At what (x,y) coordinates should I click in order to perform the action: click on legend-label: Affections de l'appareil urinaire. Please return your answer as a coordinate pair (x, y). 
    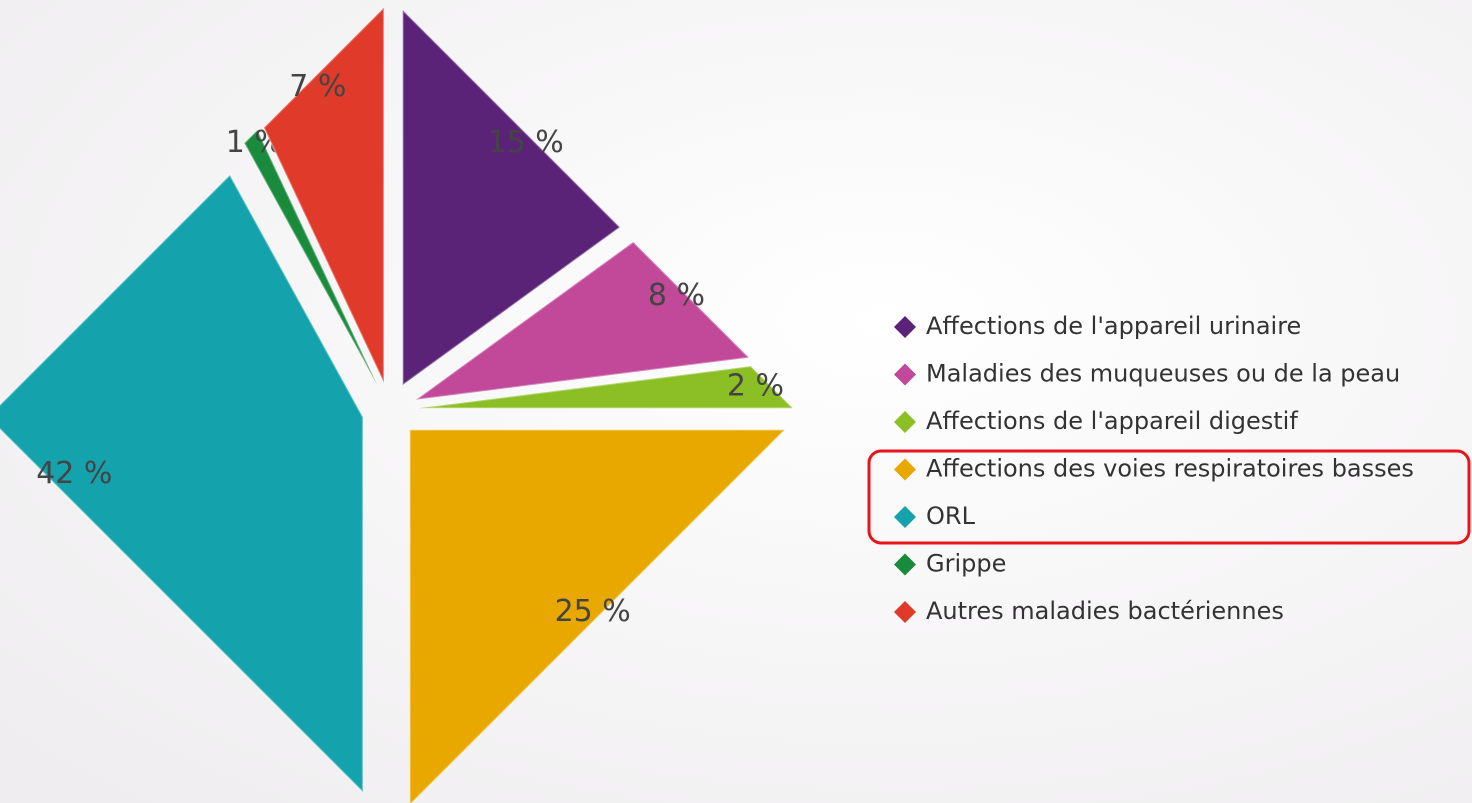
    Looking at the image, I should click on (1113, 326).